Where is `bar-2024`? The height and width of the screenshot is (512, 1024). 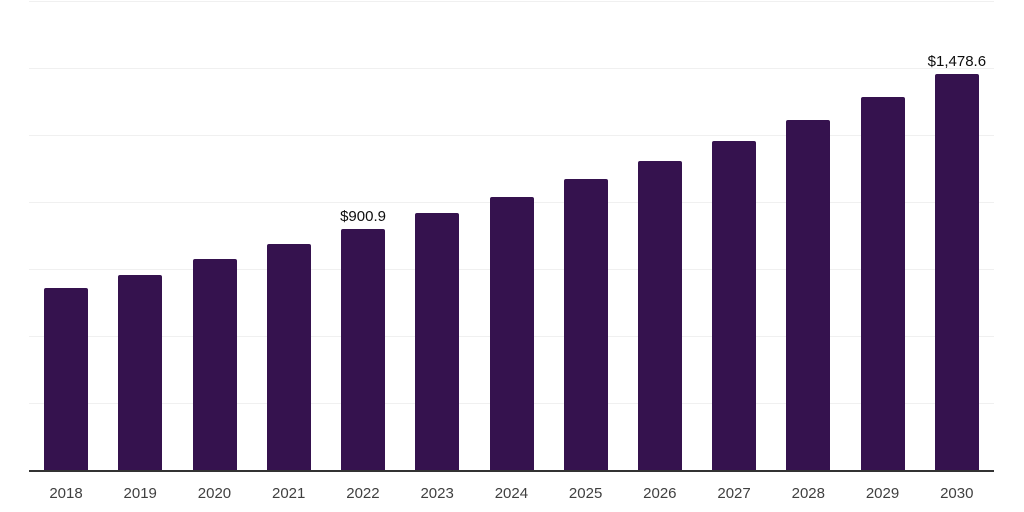
bar-2024 is located at coordinates (511, 333).